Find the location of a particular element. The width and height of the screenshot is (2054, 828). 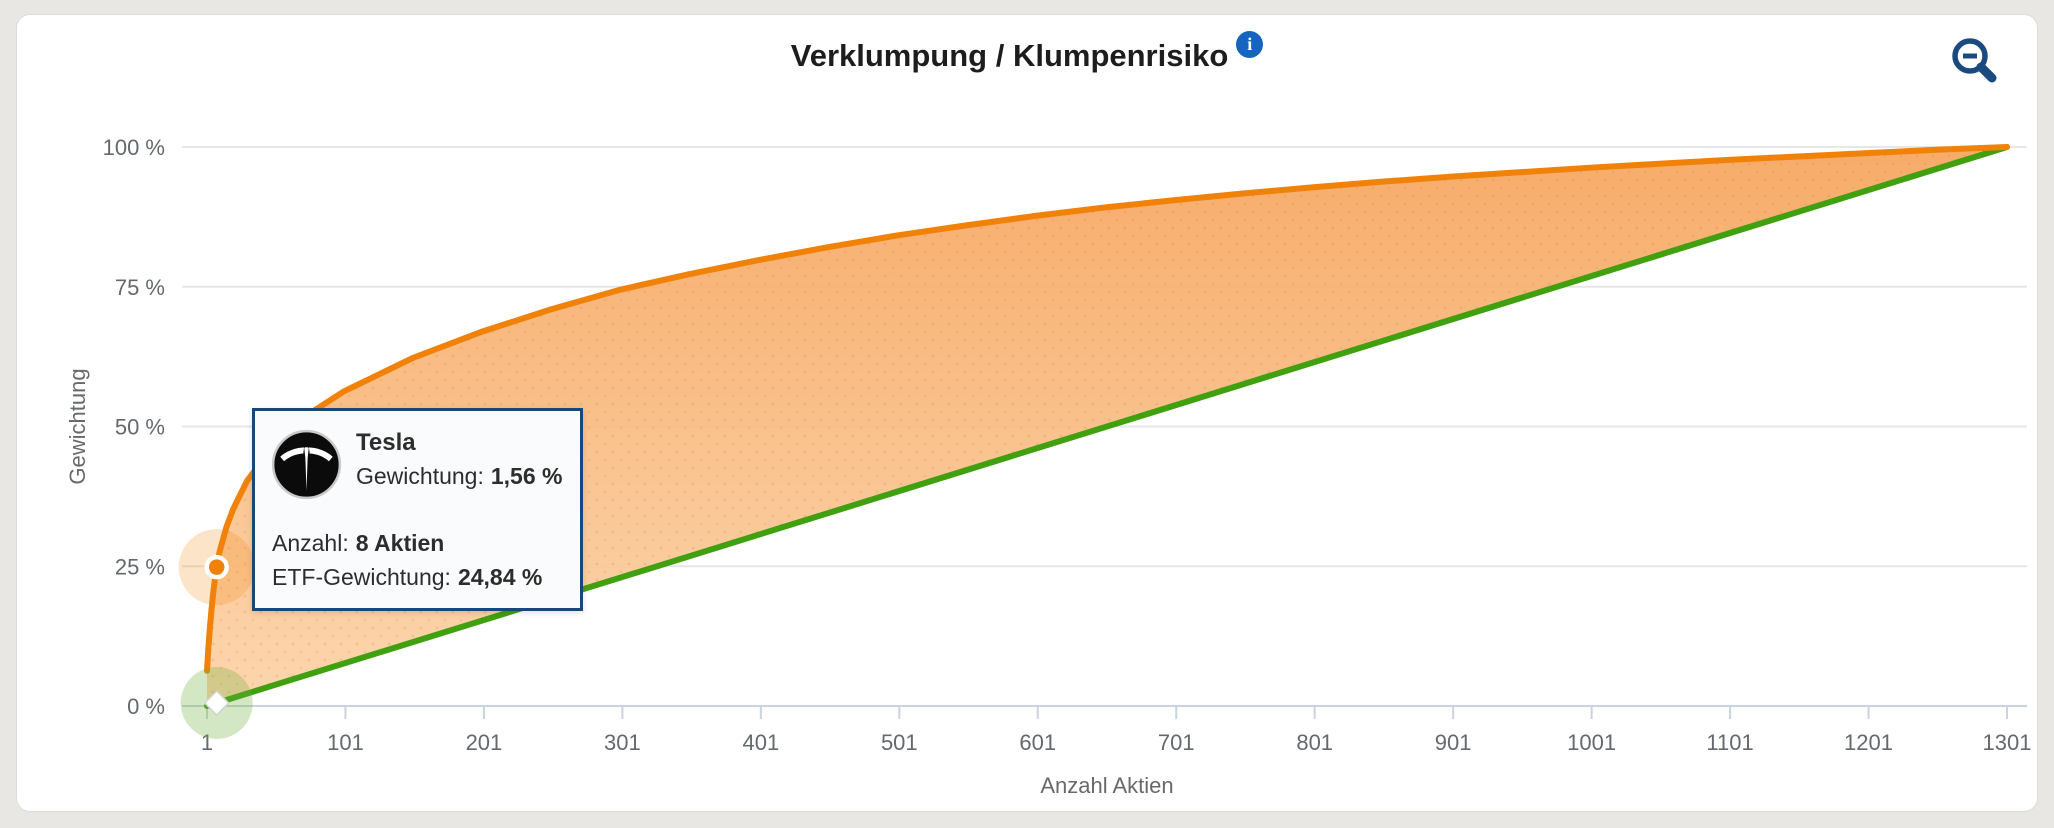

x-tick-label: 101 is located at coordinates (345, 742).